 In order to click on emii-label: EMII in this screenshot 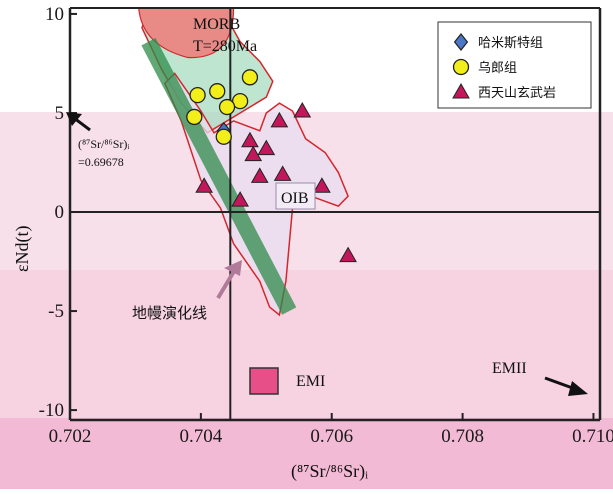, I will do `click(509, 368)`.